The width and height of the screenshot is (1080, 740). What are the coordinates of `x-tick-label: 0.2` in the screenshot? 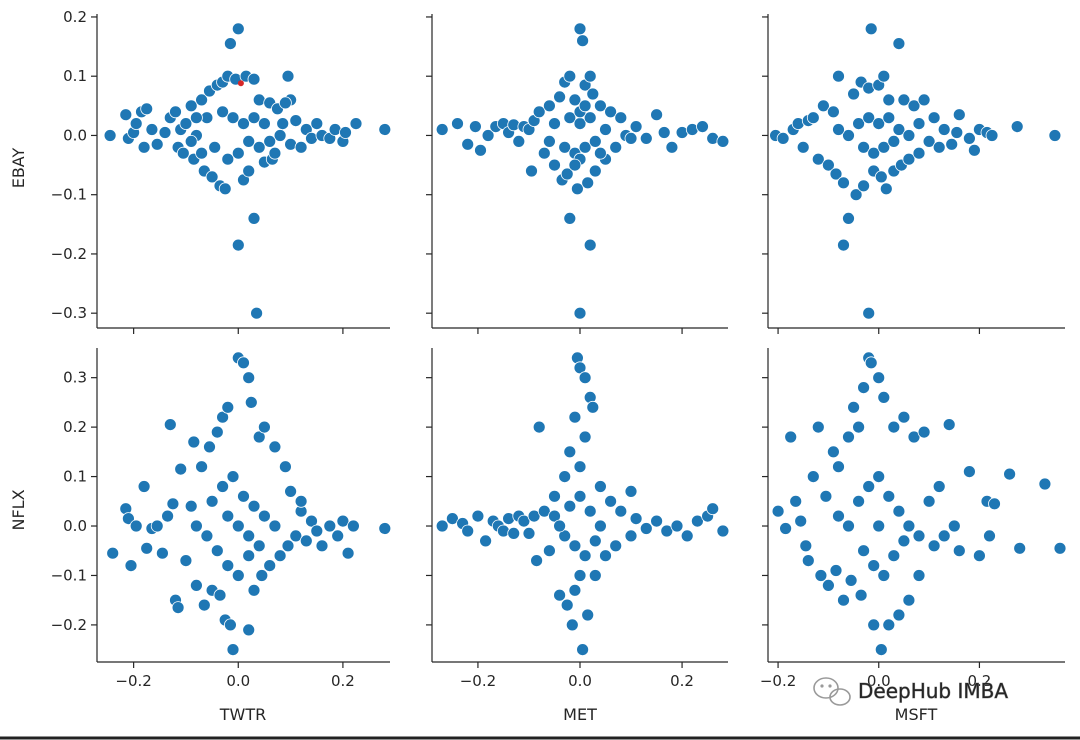 It's located at (343, 681).